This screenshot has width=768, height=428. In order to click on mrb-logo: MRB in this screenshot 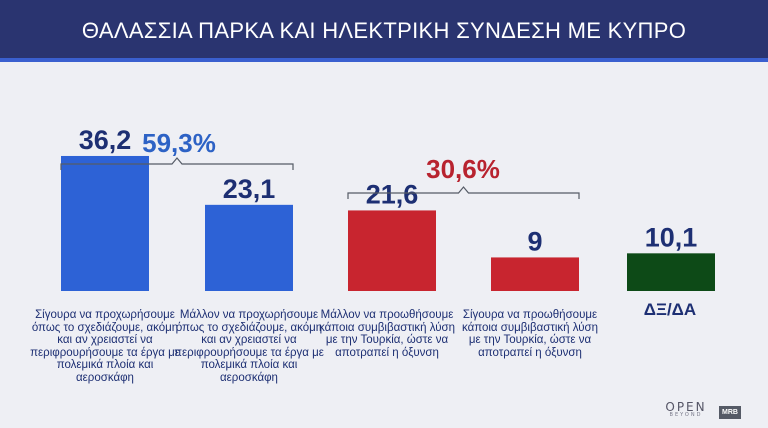, I will do `click(730, 412)`.